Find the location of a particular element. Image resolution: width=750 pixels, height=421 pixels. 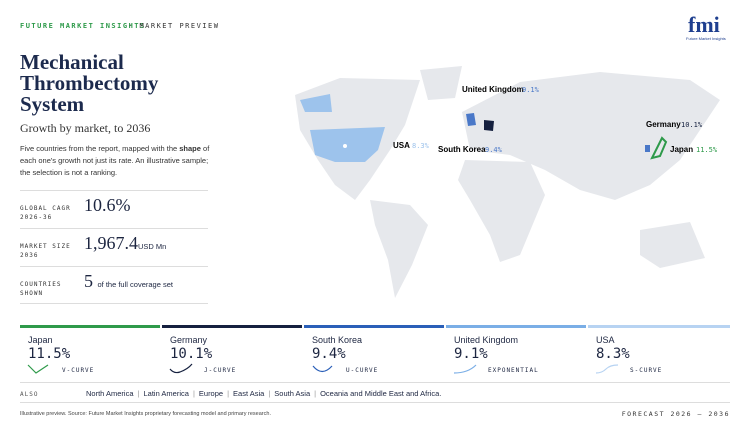

stat-unit: of the full coverage set is located at coordinates (135, 284).